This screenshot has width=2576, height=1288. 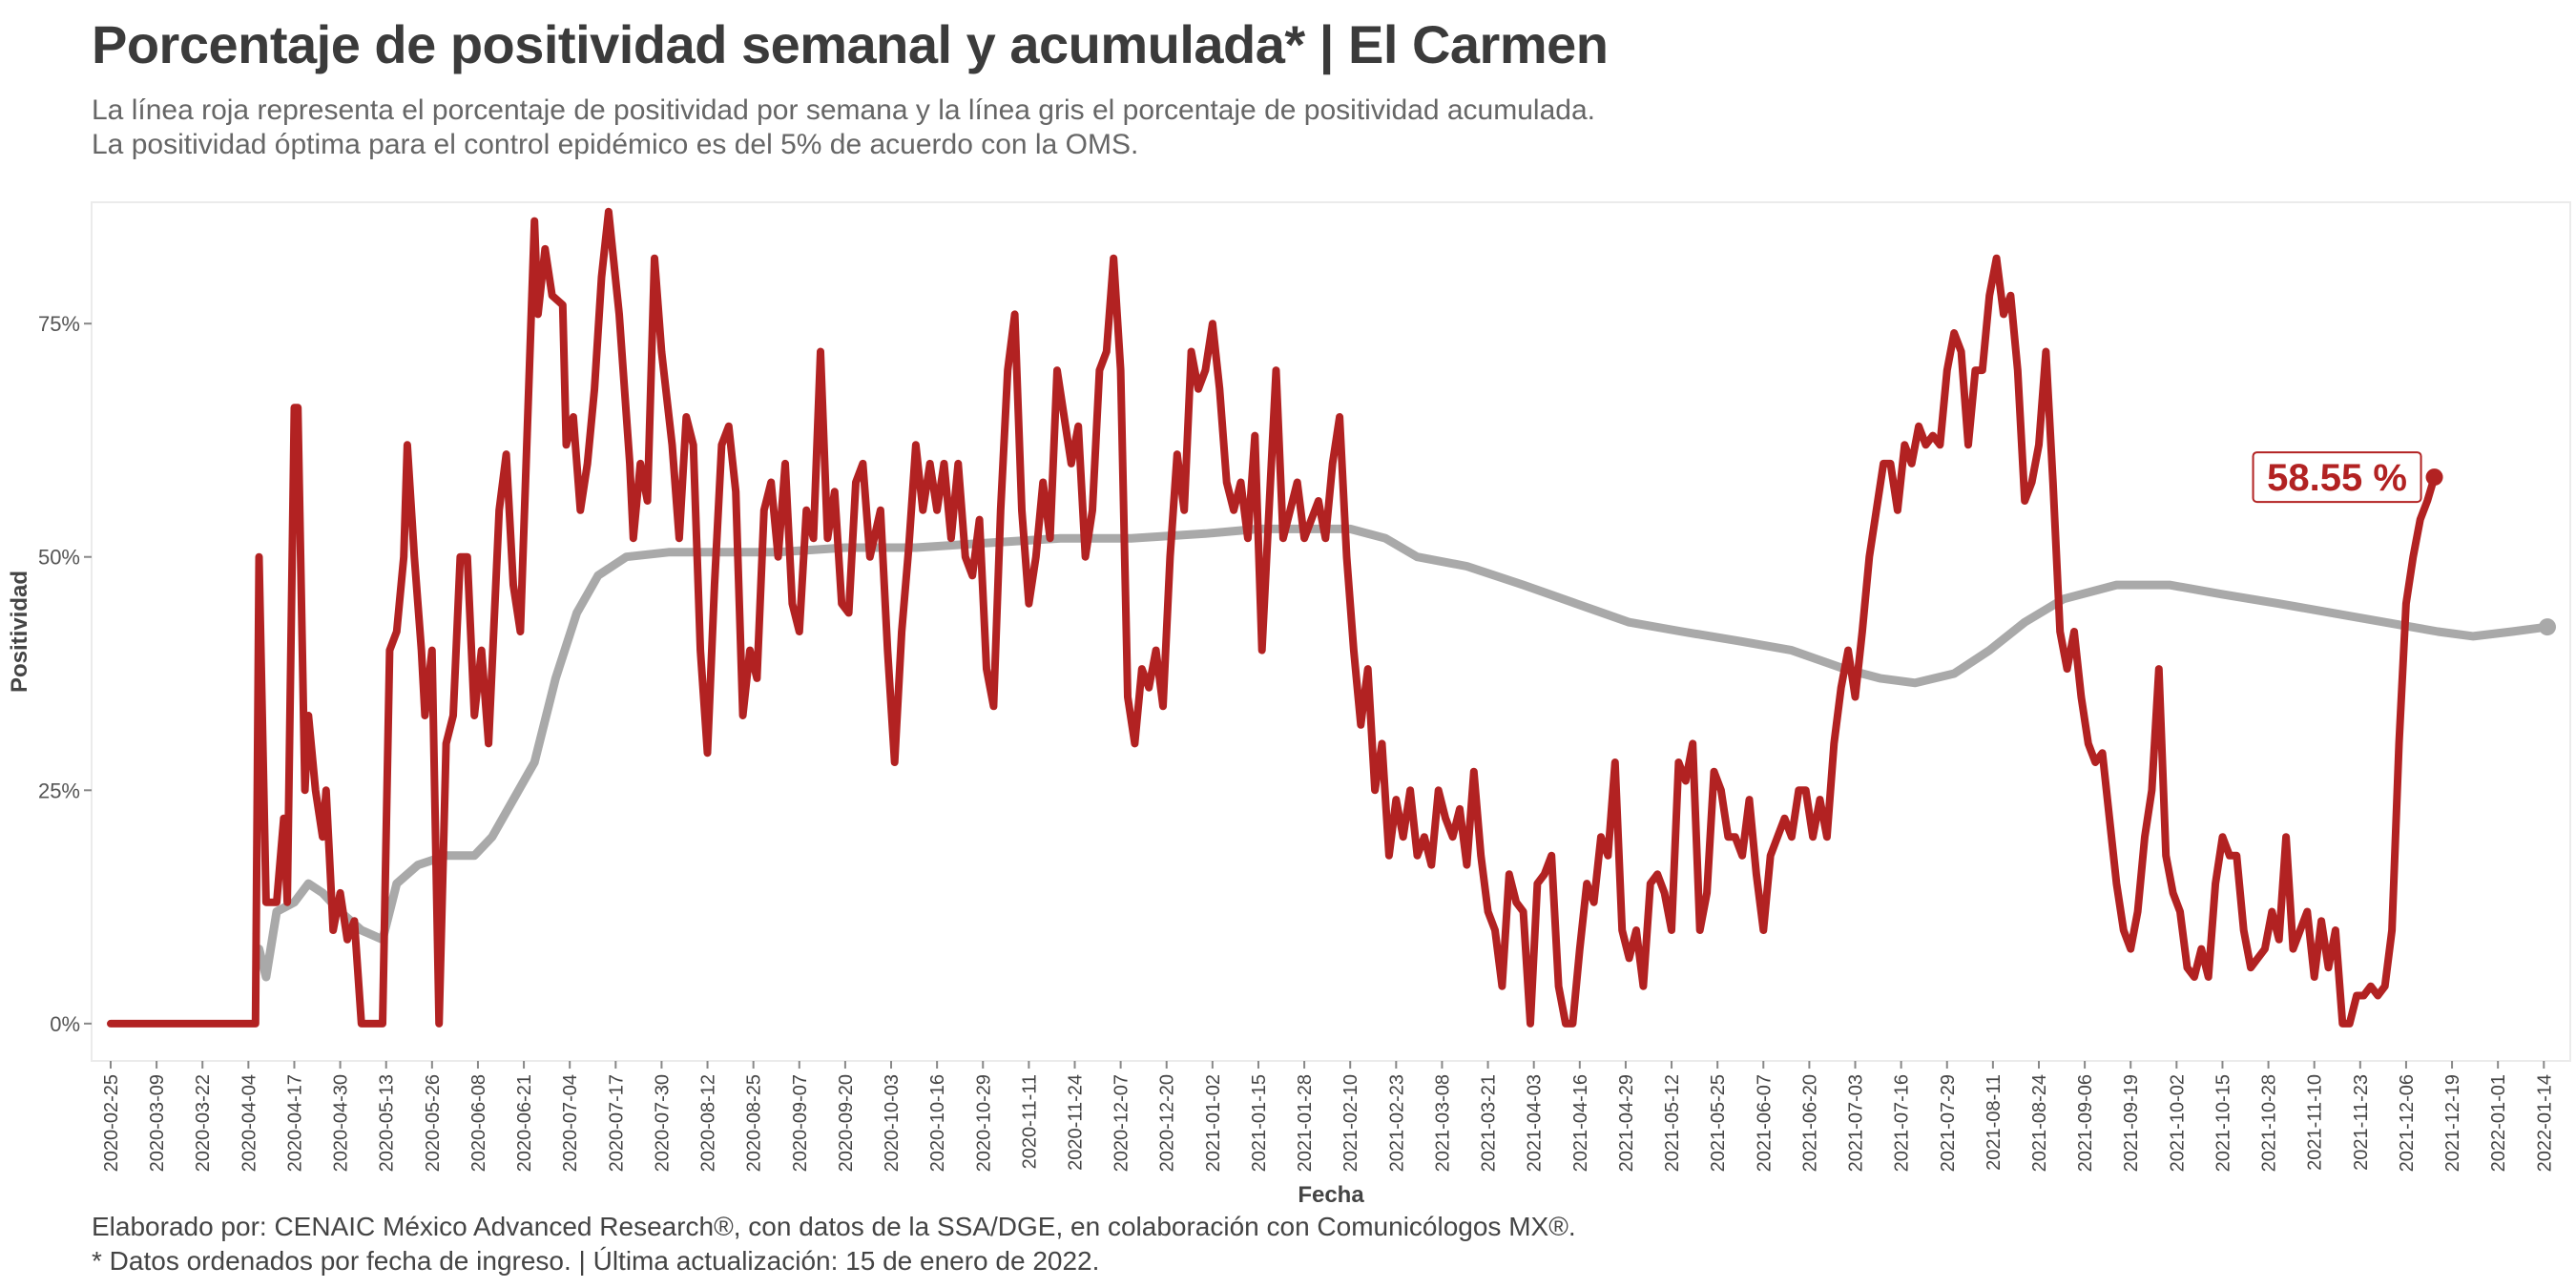 I want to click on x-tick-label: 2020-07-04, so click(x=570, y=1123).